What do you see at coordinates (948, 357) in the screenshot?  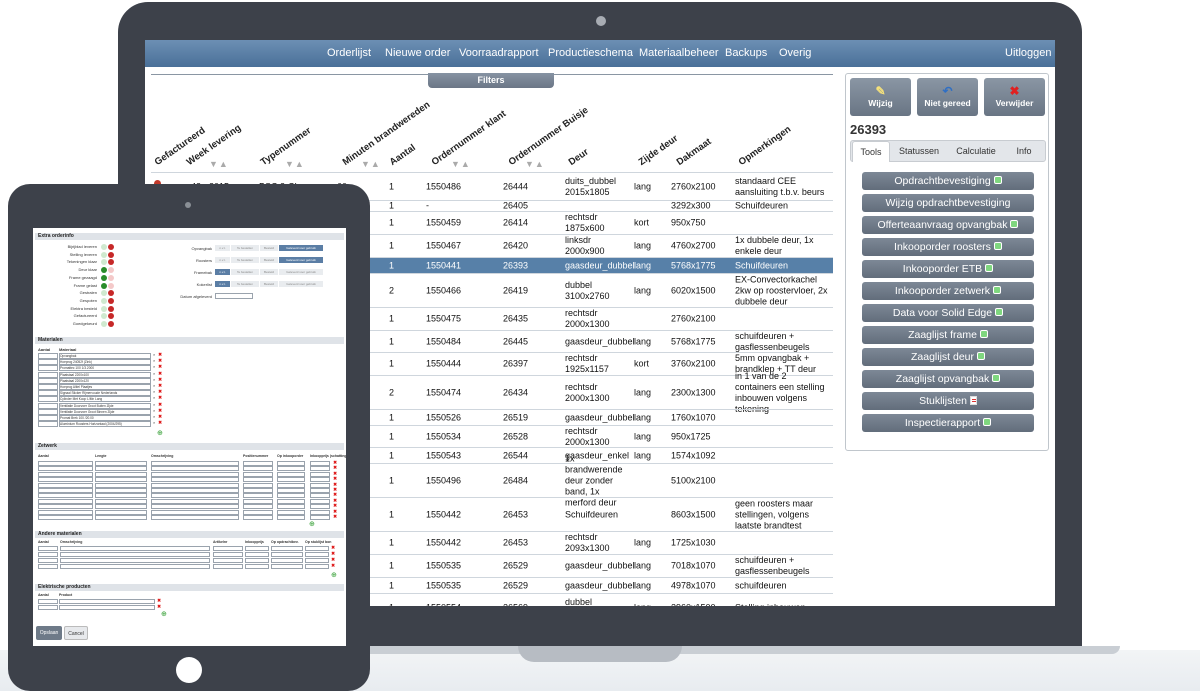 I see `tool-button: Zaaglijst deur` at bounding box center [948, 357].